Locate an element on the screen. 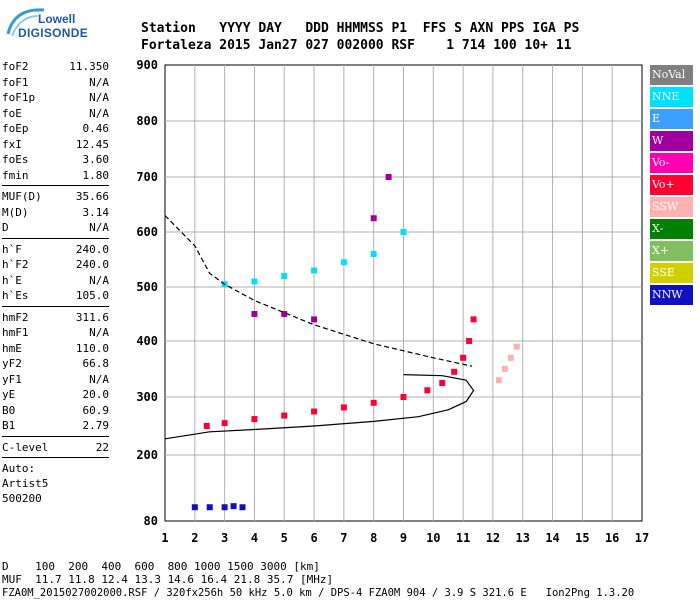 This screenshot has width=700, height=600. legend-sse: SSE is located at coordinates (671, 273).